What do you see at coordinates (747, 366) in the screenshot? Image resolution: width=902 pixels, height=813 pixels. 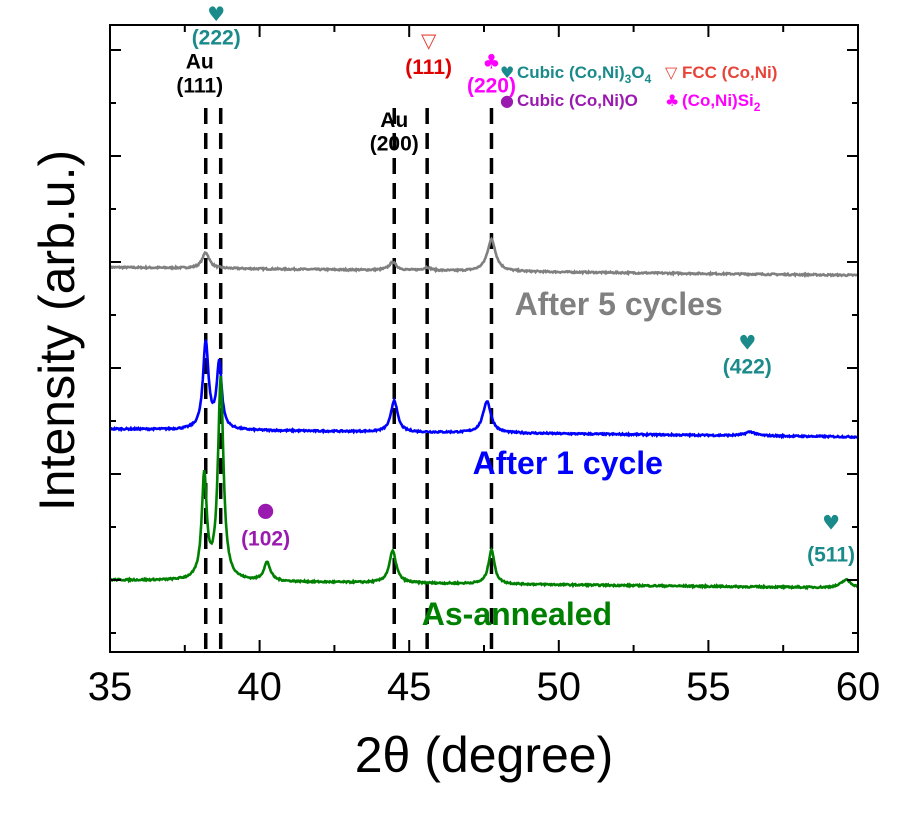 I see `peak-label: (422)` at bounding box center [747, 366].